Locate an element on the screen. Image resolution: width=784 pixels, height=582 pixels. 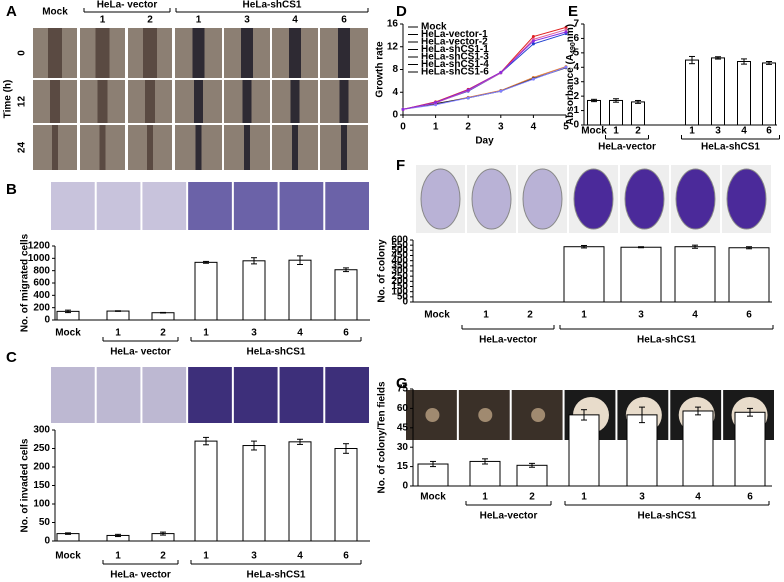
y-tick-label: 500 is located at coordinates (399, 250).